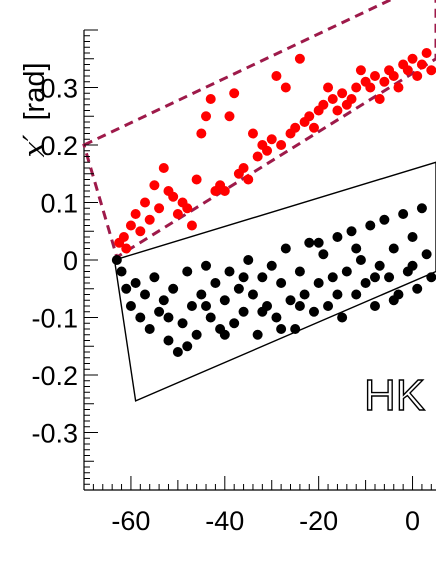 The image size is (436, 569). What do you see at coordinates (54, 434) in the screenshot?
I see `y-tick-label: -0.3` at bounding box center [54, 434].